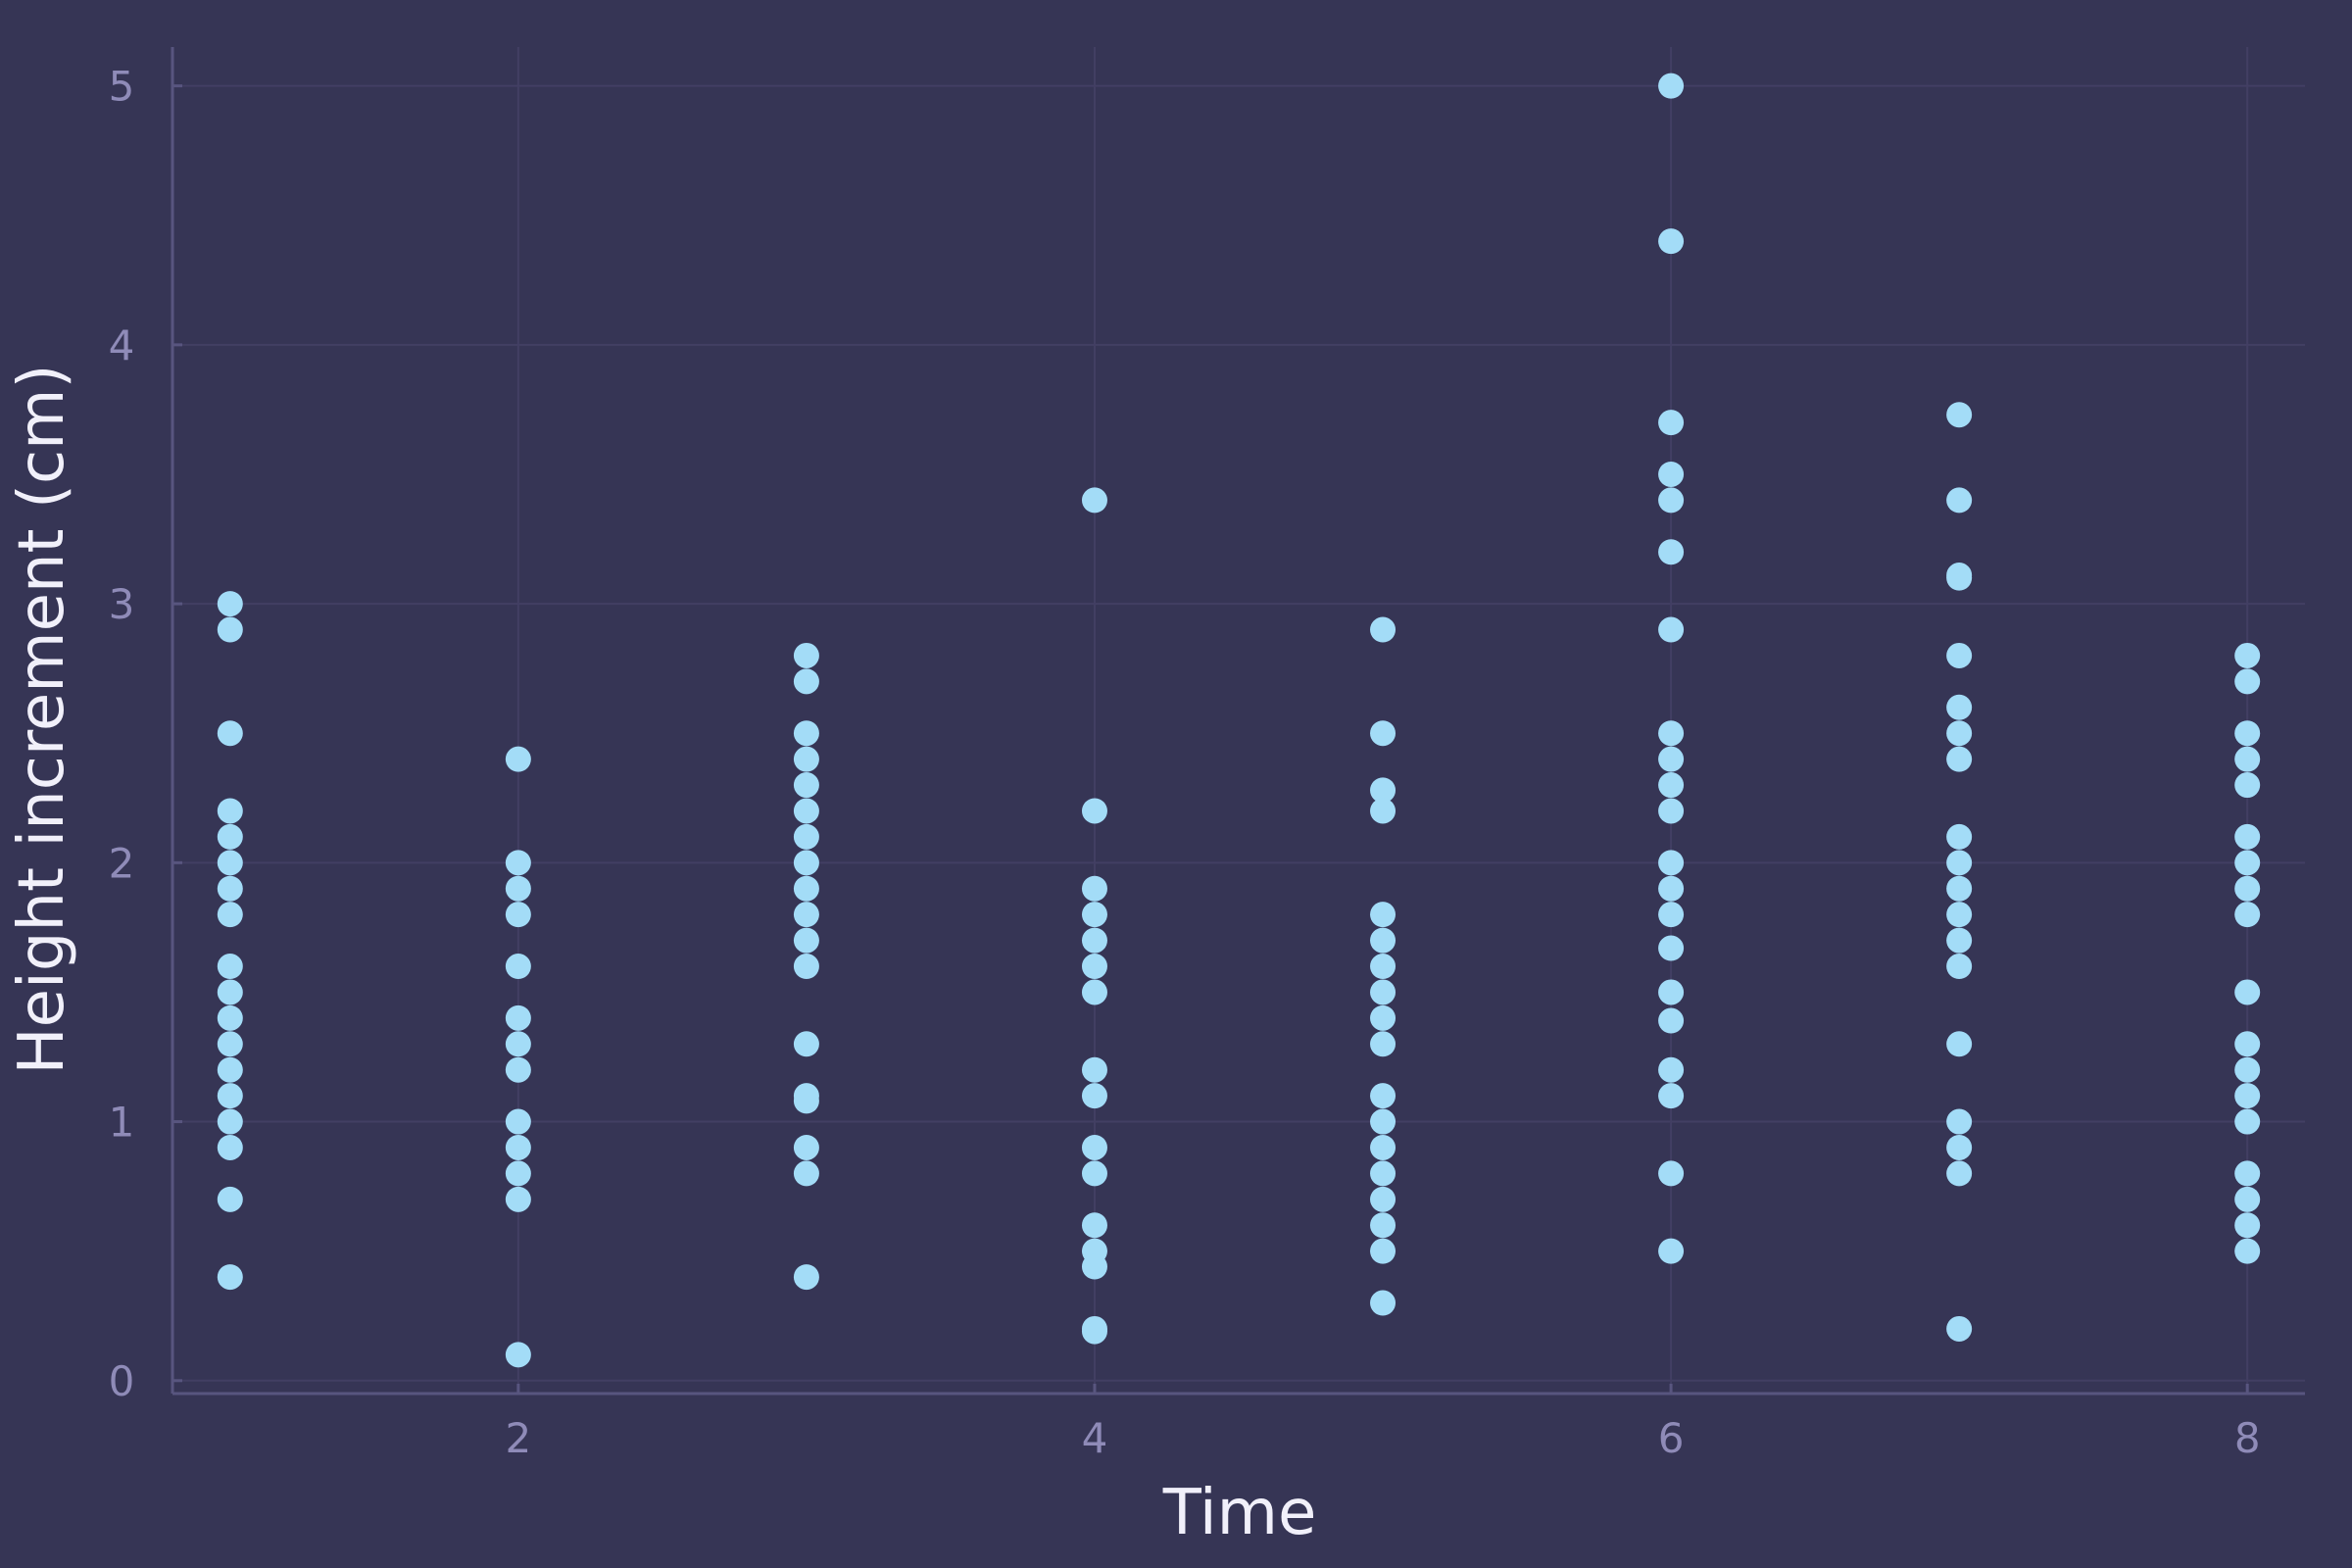 This screenshot has height=1568, width=2352. What do you see at coordinates (122, 345) in the screenshot?
I see `y-tick-label: 4` at bounding box center [122, 345].